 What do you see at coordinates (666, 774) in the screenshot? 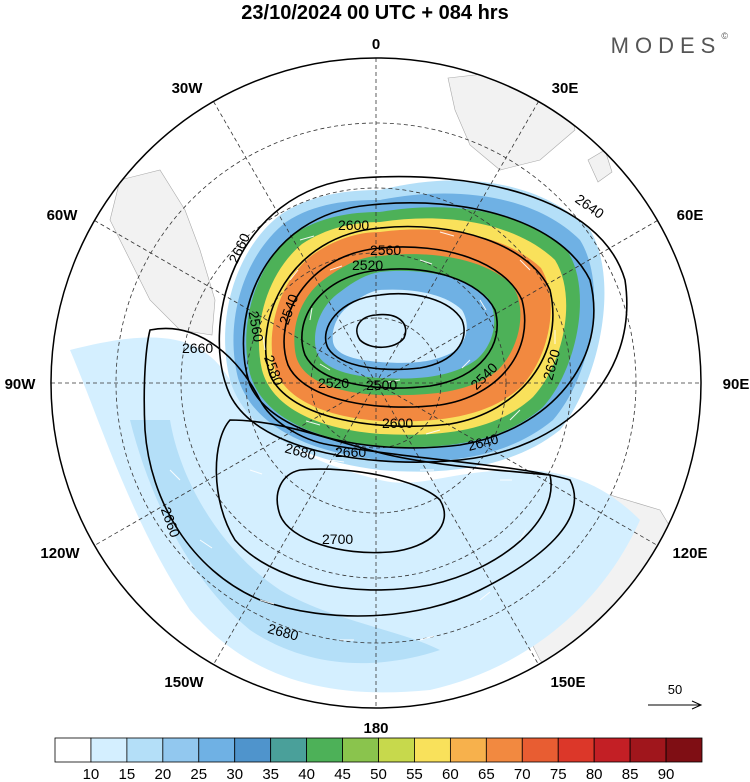
I see `colorbar-tick-label: 90` at bounding box center [666, 774].